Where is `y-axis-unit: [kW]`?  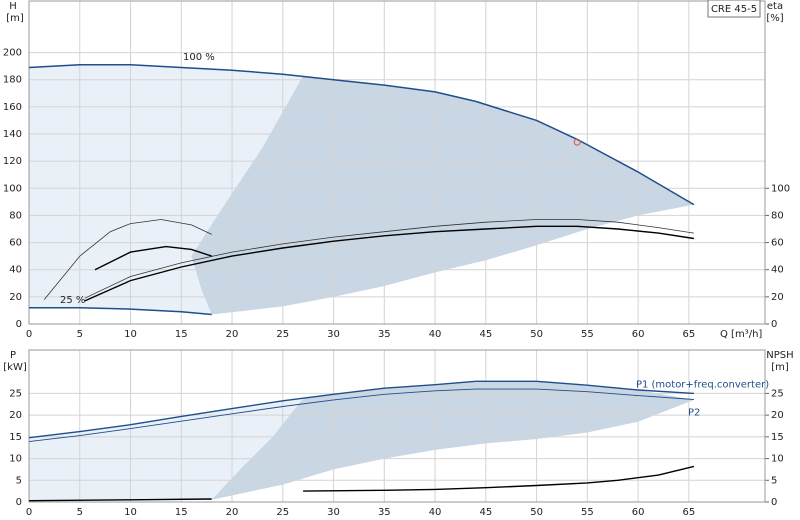 y-axis-unit: [kW] is located at coordinates (15, 367).